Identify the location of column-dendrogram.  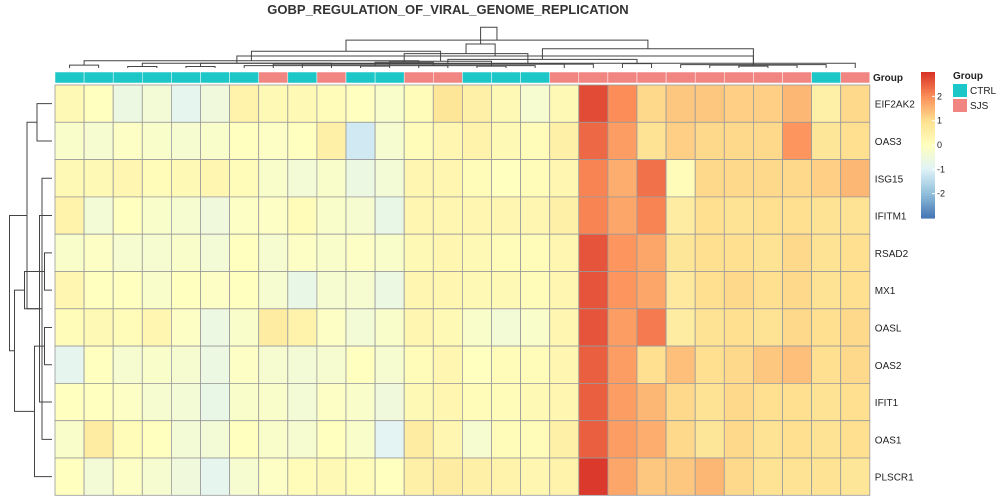
(462, 47).